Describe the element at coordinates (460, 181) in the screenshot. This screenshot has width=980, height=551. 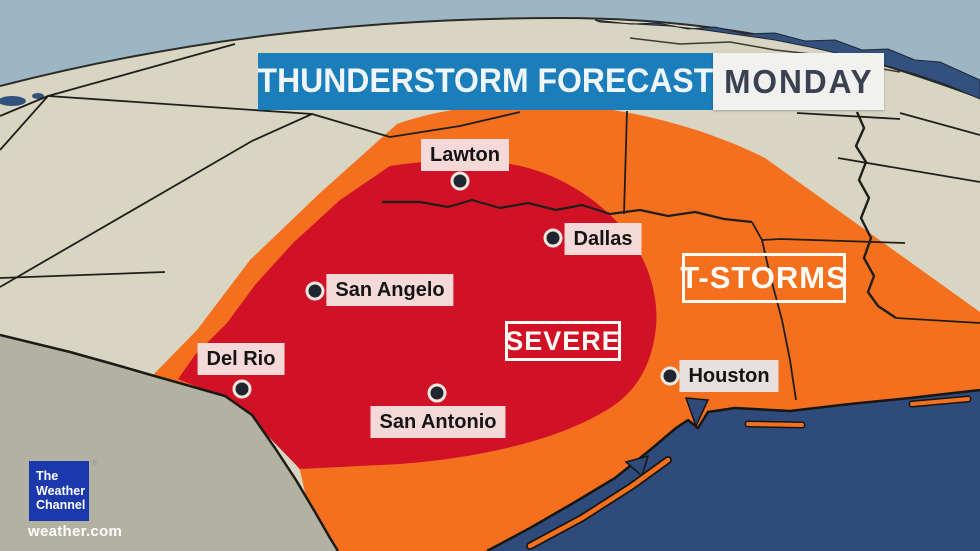
I see `city-dot-lawton` at that location.